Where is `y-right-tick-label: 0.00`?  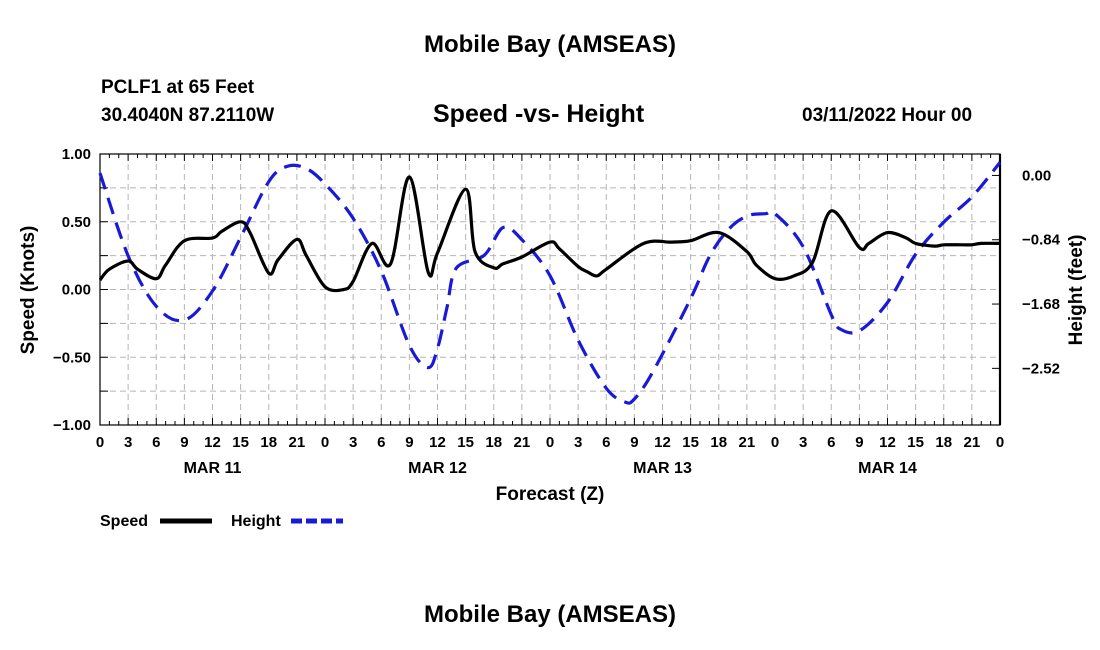 y-right-tick-label: 0.00 is located at coordinates (1036, 175).